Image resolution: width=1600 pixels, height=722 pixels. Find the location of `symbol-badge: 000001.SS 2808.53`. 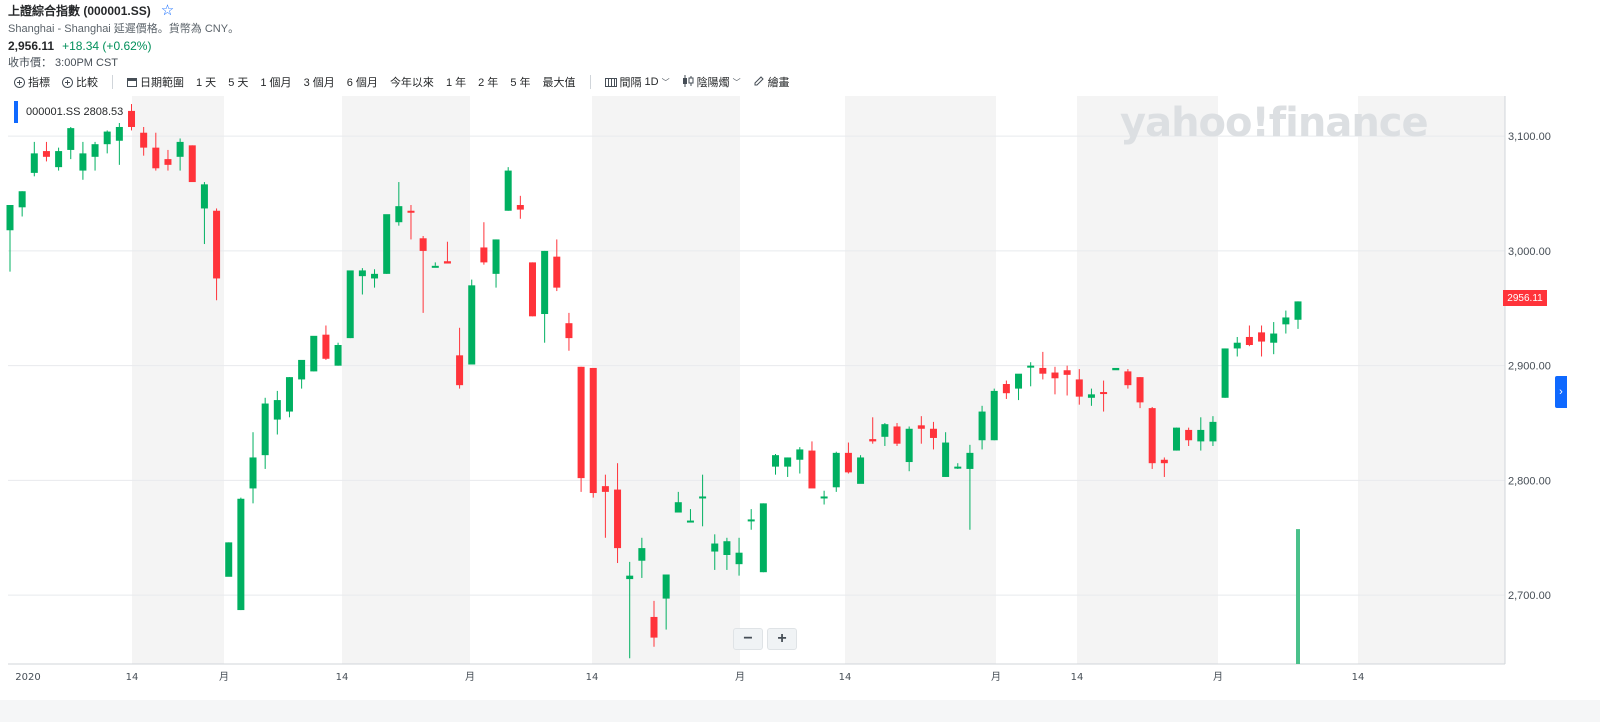

symbol-badge: 000001.SS 2808.53 is located at coordinates (69, 112).